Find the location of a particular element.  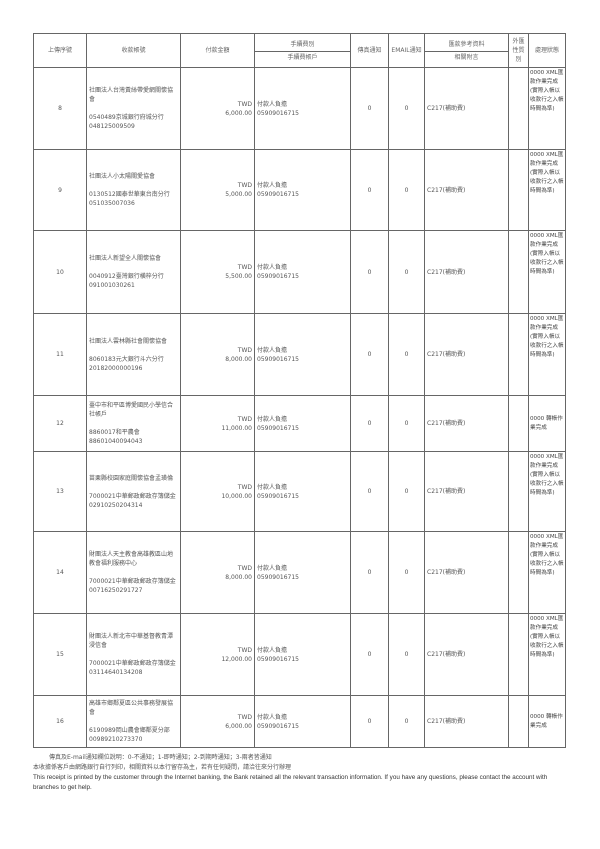

payee-name: 財團法人新北市中華基督教青潭浸信會 is located at coordinates (131, 641).